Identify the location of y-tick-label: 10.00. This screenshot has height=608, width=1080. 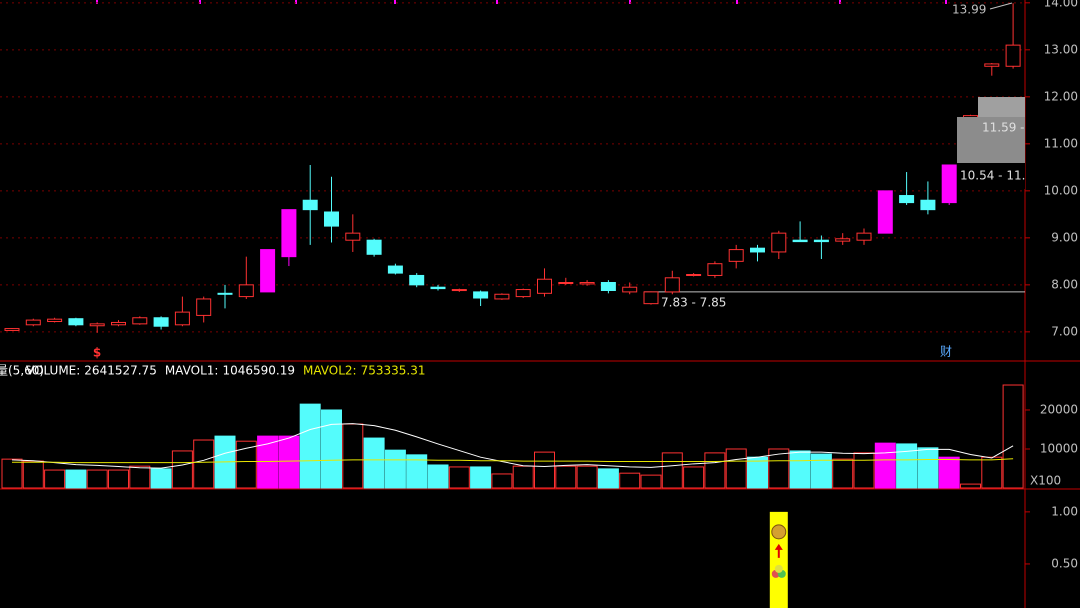
(1061, 190).